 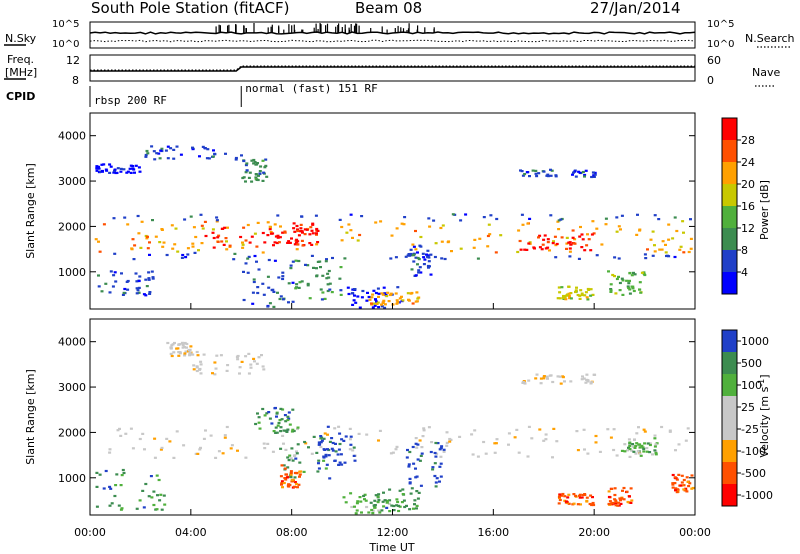 I want to click on power-colorbar-tick: 8, so click(x=744, y=250).